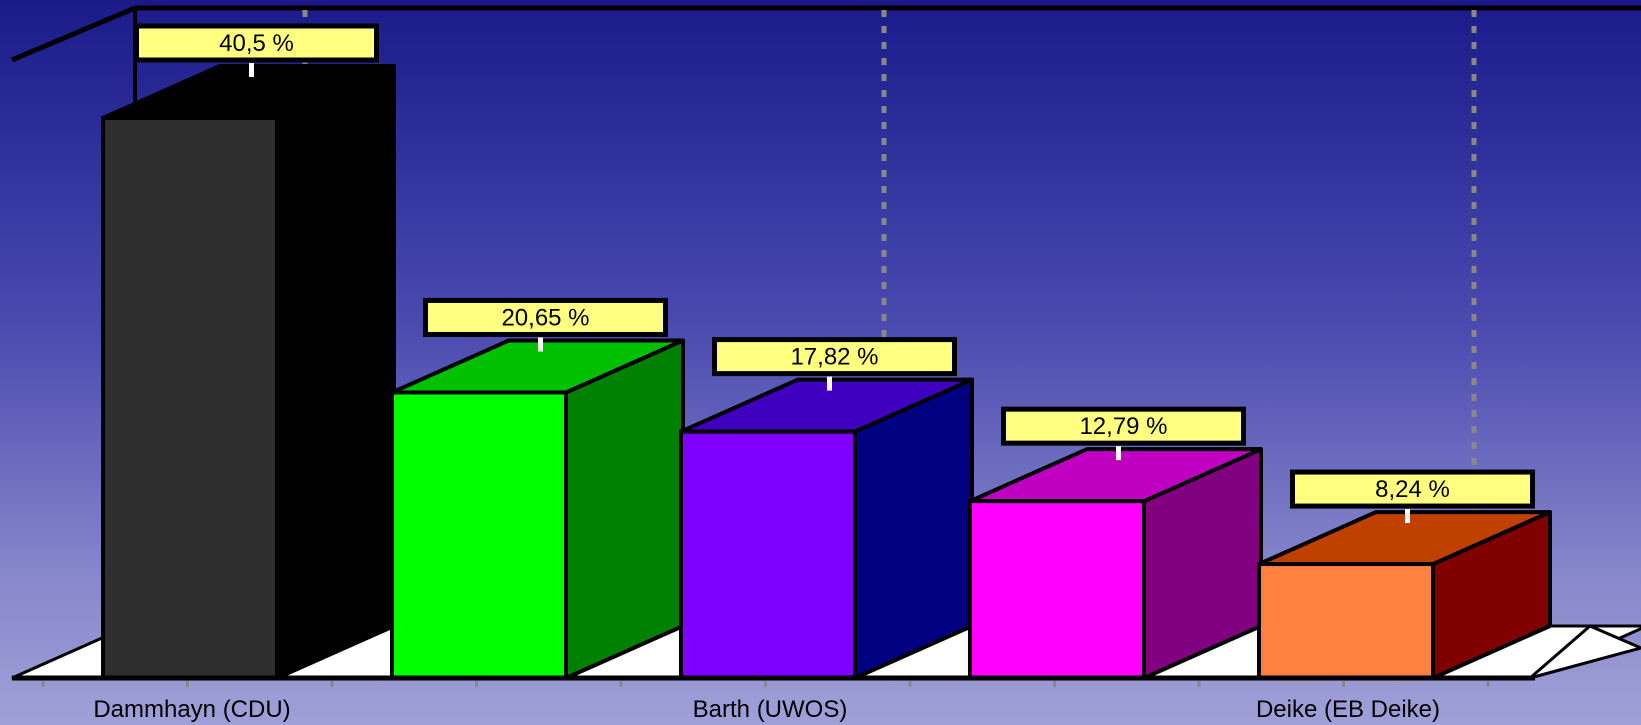  I want to click on value-label-text-1: 40,5 %, so click(256, 43).